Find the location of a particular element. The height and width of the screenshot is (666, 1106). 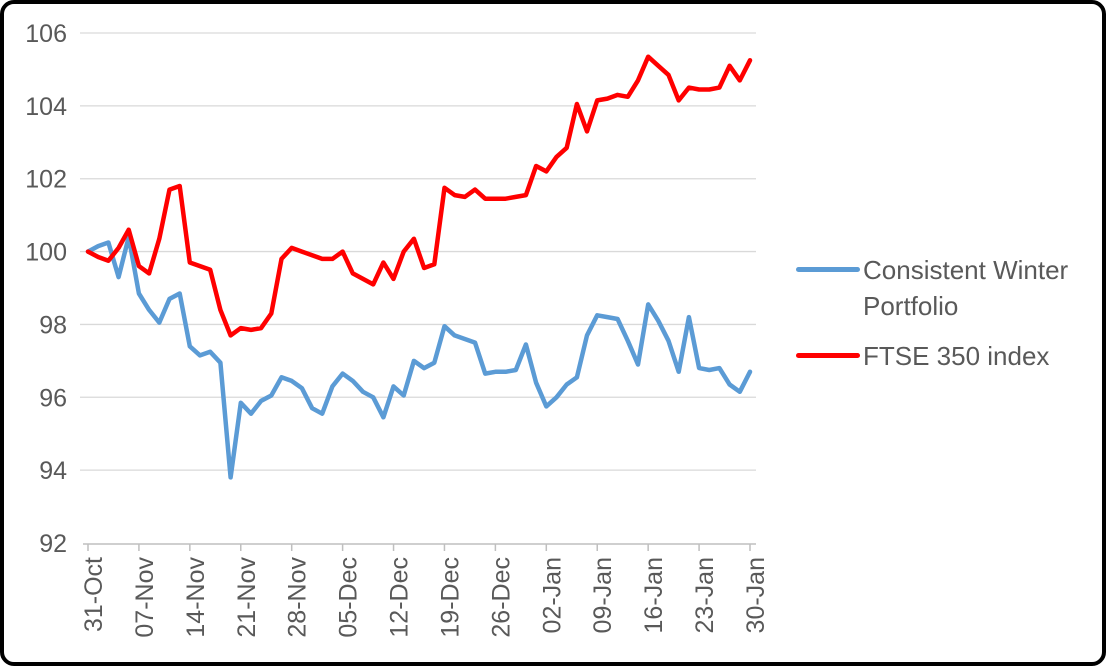

y-tick-label: 98 is located at coordinates (53, 325).